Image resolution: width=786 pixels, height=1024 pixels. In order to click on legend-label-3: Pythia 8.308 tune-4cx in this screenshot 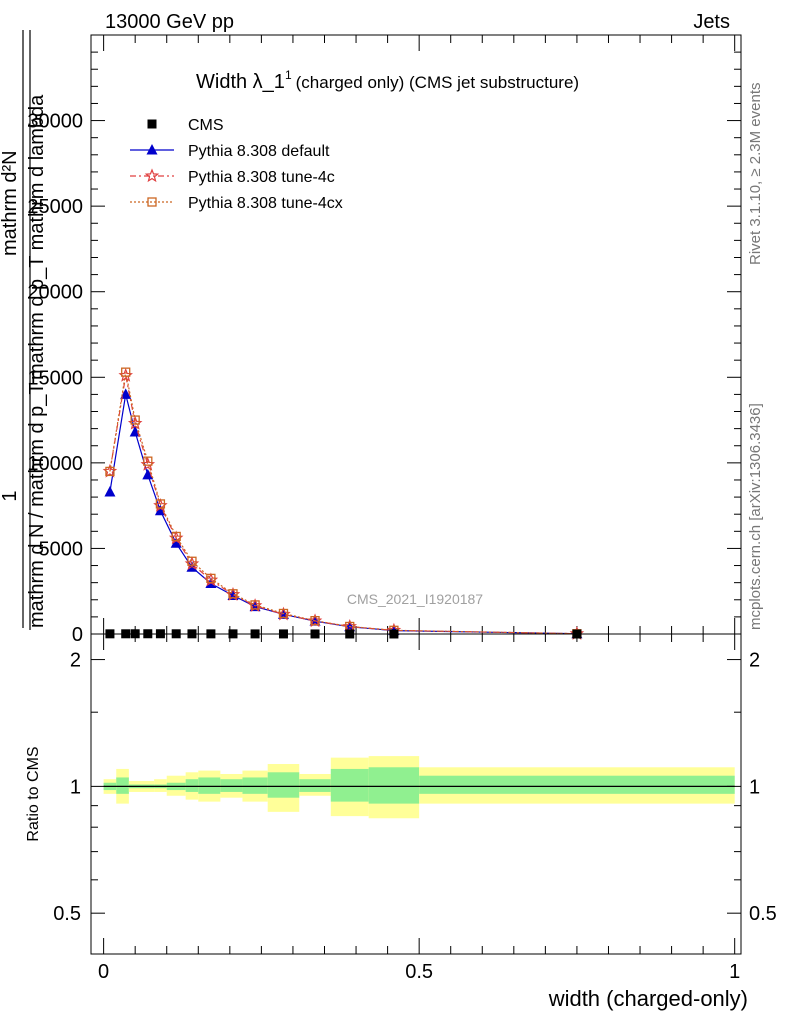, I will do `click(265, 203)`.